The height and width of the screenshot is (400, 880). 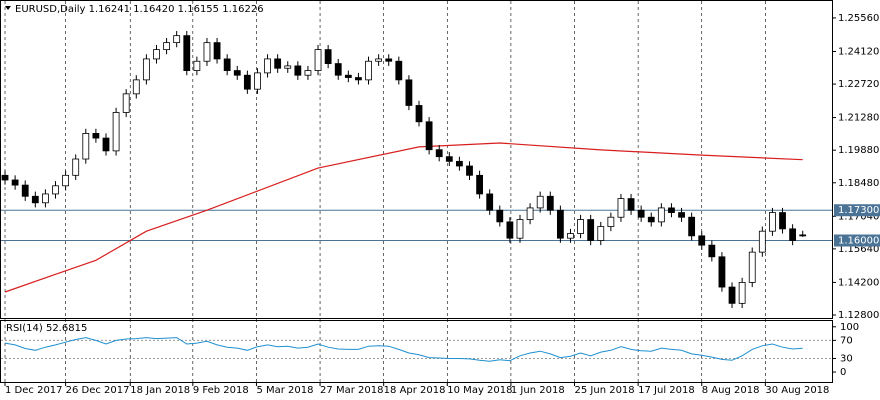 I want to click on x-tick-label: 1 Dec 2017, so click(x=34, y=390).